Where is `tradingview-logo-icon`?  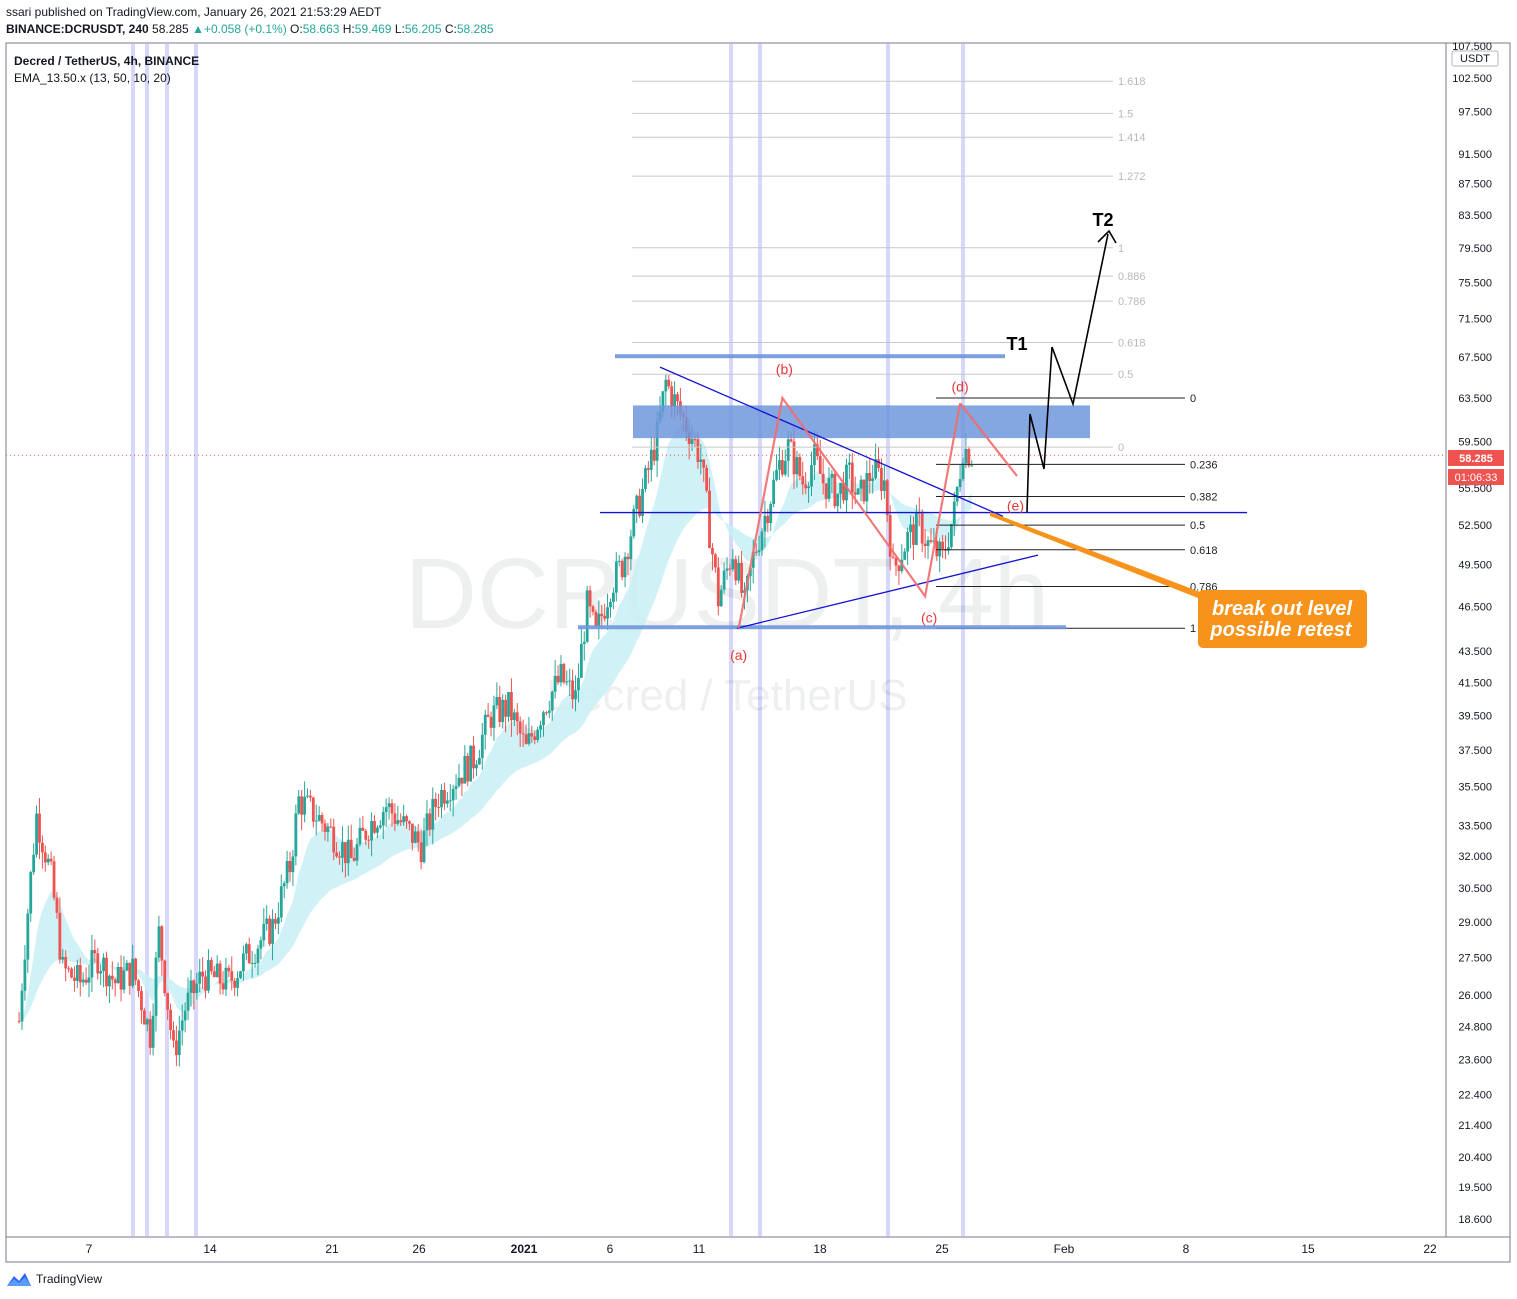 tradingview-logo-icon is located at coordinates (19, 1279).